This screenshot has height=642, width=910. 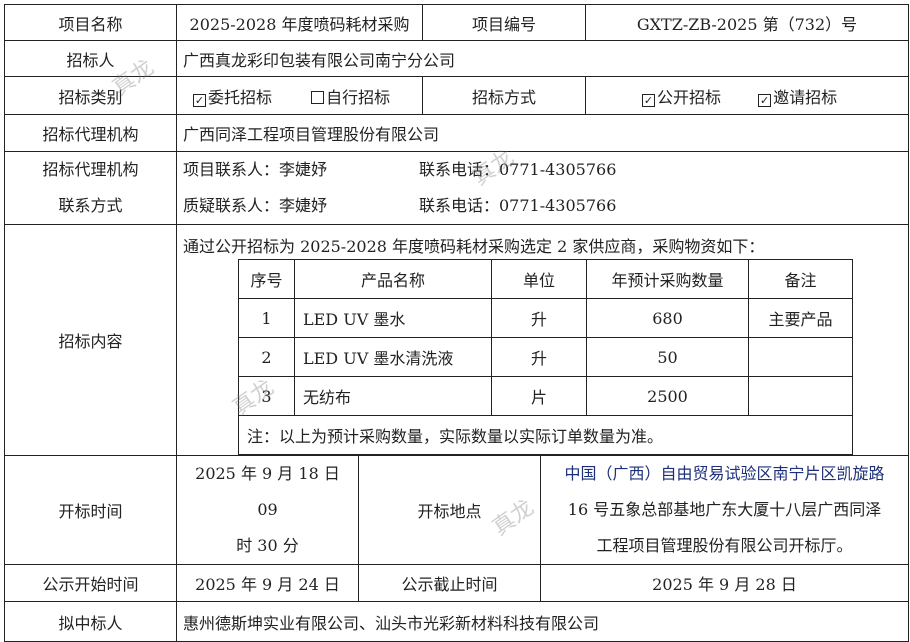 I want to click on tender-method-label: 招标方式, so click(x=504, y=95).